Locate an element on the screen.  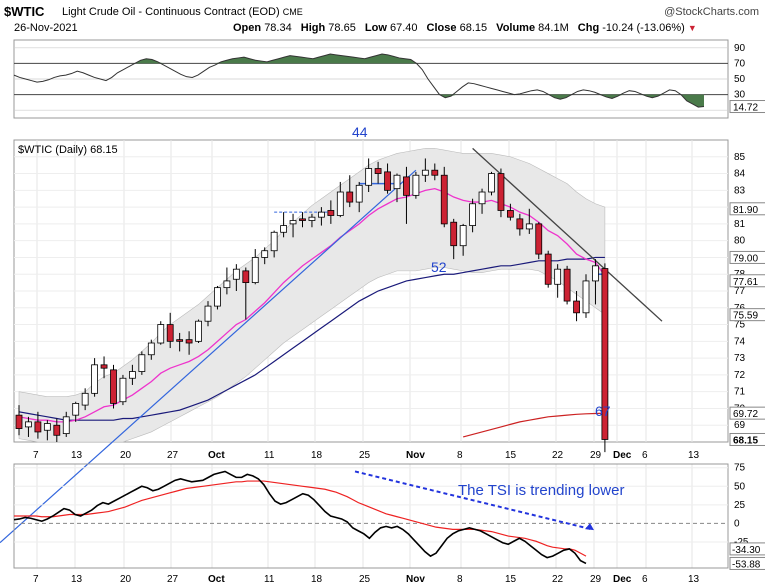
tsi-x-label: 29 is located at coordinates (596, 579).